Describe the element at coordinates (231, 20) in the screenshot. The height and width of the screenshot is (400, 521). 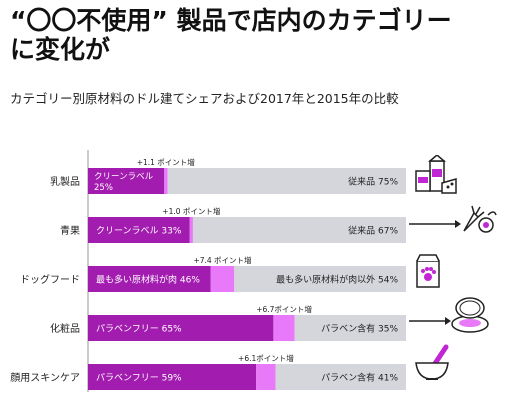
I see `title-line-1: “〇〇不使用” 製品で店内のカテゴリー` at that location.